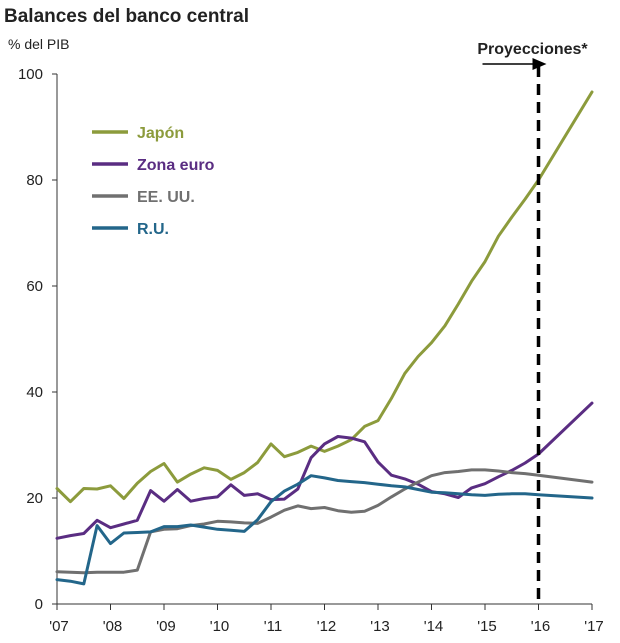 The width and height of the screenshot is (620, 643). Describe the element at coordinates (273, 626) in the screenshot. I see `x-tick-label: '11` at that location.